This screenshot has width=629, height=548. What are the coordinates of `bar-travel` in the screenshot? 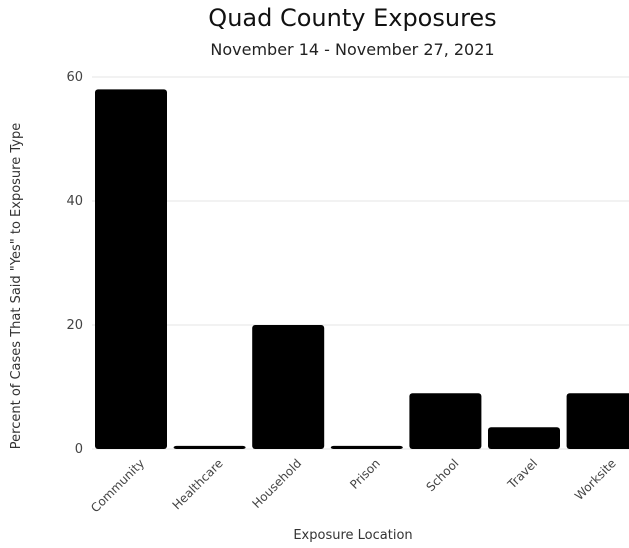 It's located at (524, 438).